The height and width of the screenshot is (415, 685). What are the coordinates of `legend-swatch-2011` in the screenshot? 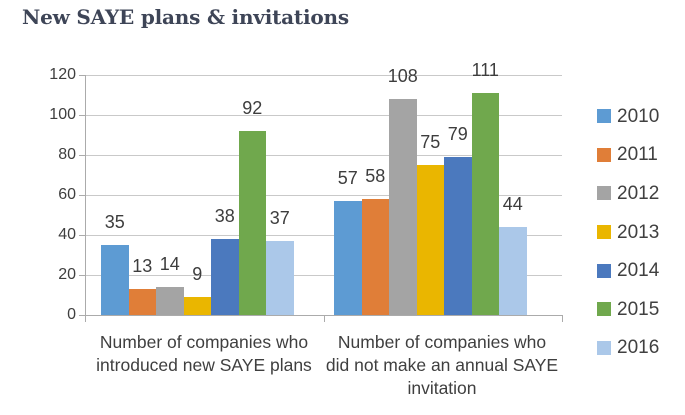 It's located at (604, 154).